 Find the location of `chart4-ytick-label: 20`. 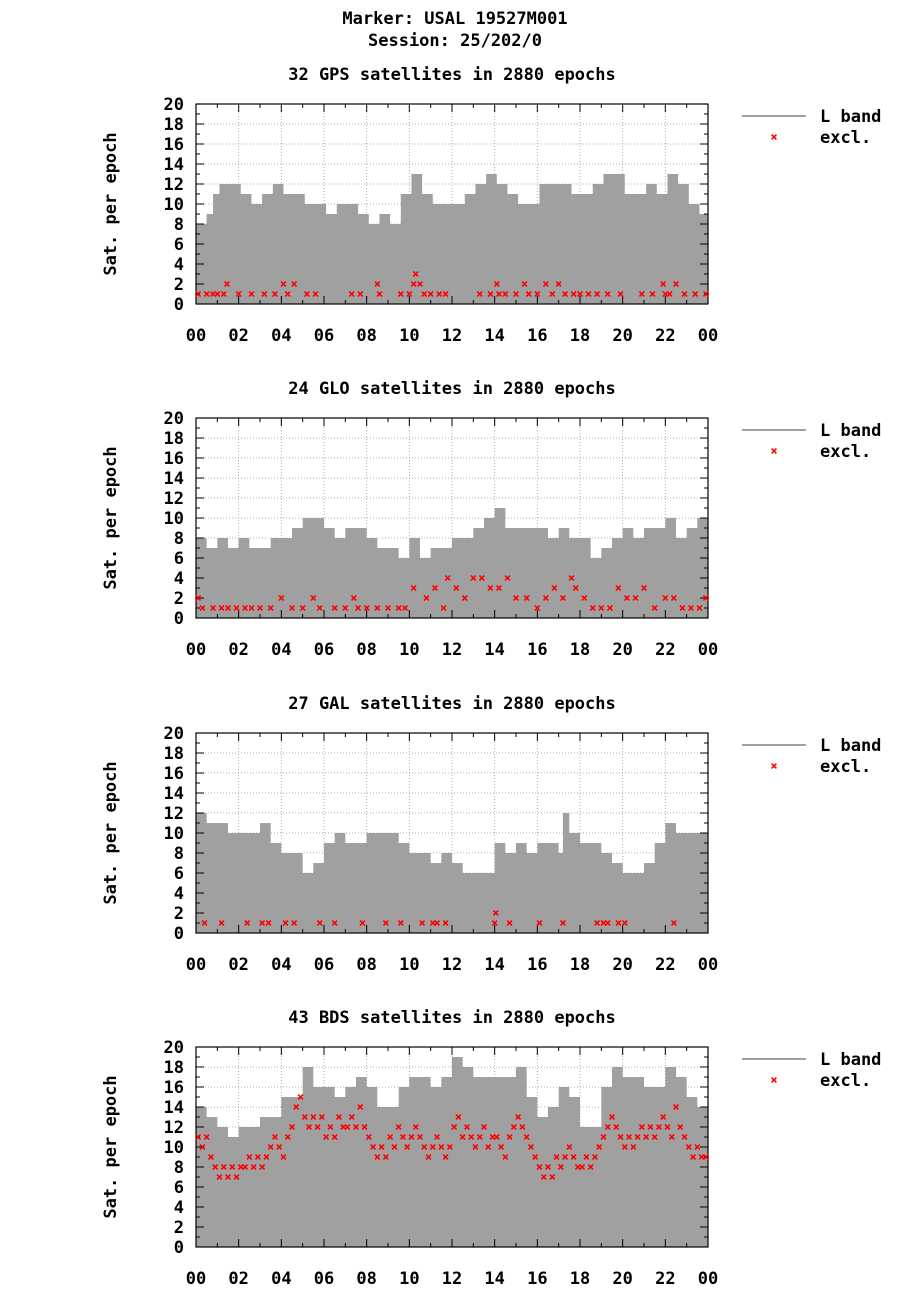

chart4-ytick-label: 20 is located at coordinates (174, 1048).